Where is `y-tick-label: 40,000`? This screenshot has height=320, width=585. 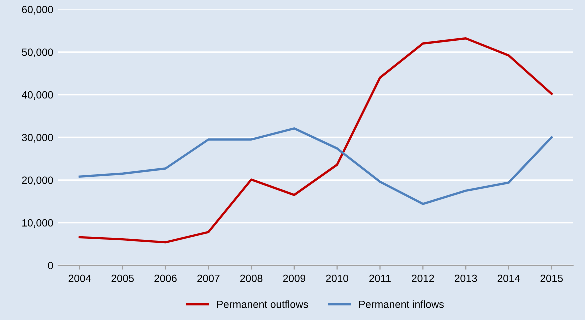 y-tick-label: 40,000 is located at coordinates (38, 95).